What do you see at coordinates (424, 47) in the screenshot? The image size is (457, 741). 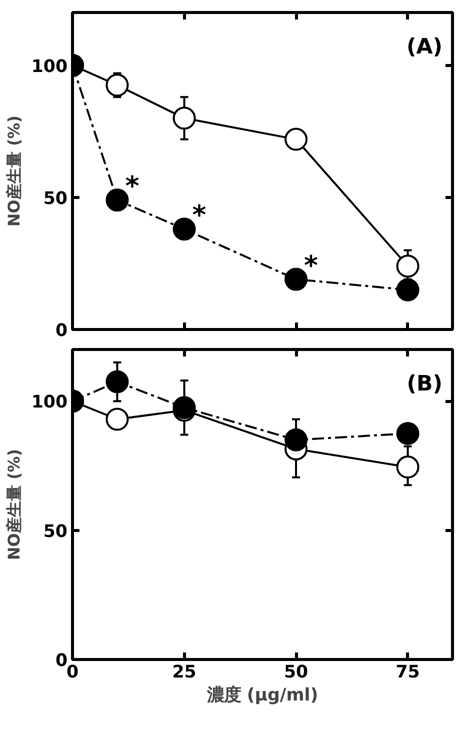 I see `annotation: (A)` at bounding box center [424, 47].